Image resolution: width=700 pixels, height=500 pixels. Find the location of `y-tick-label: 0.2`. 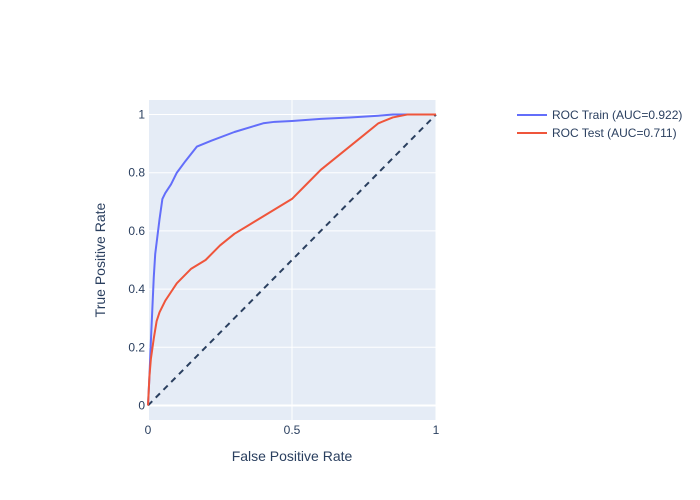

y-tick-label: 0.2 is located at coordinates (136, 347).